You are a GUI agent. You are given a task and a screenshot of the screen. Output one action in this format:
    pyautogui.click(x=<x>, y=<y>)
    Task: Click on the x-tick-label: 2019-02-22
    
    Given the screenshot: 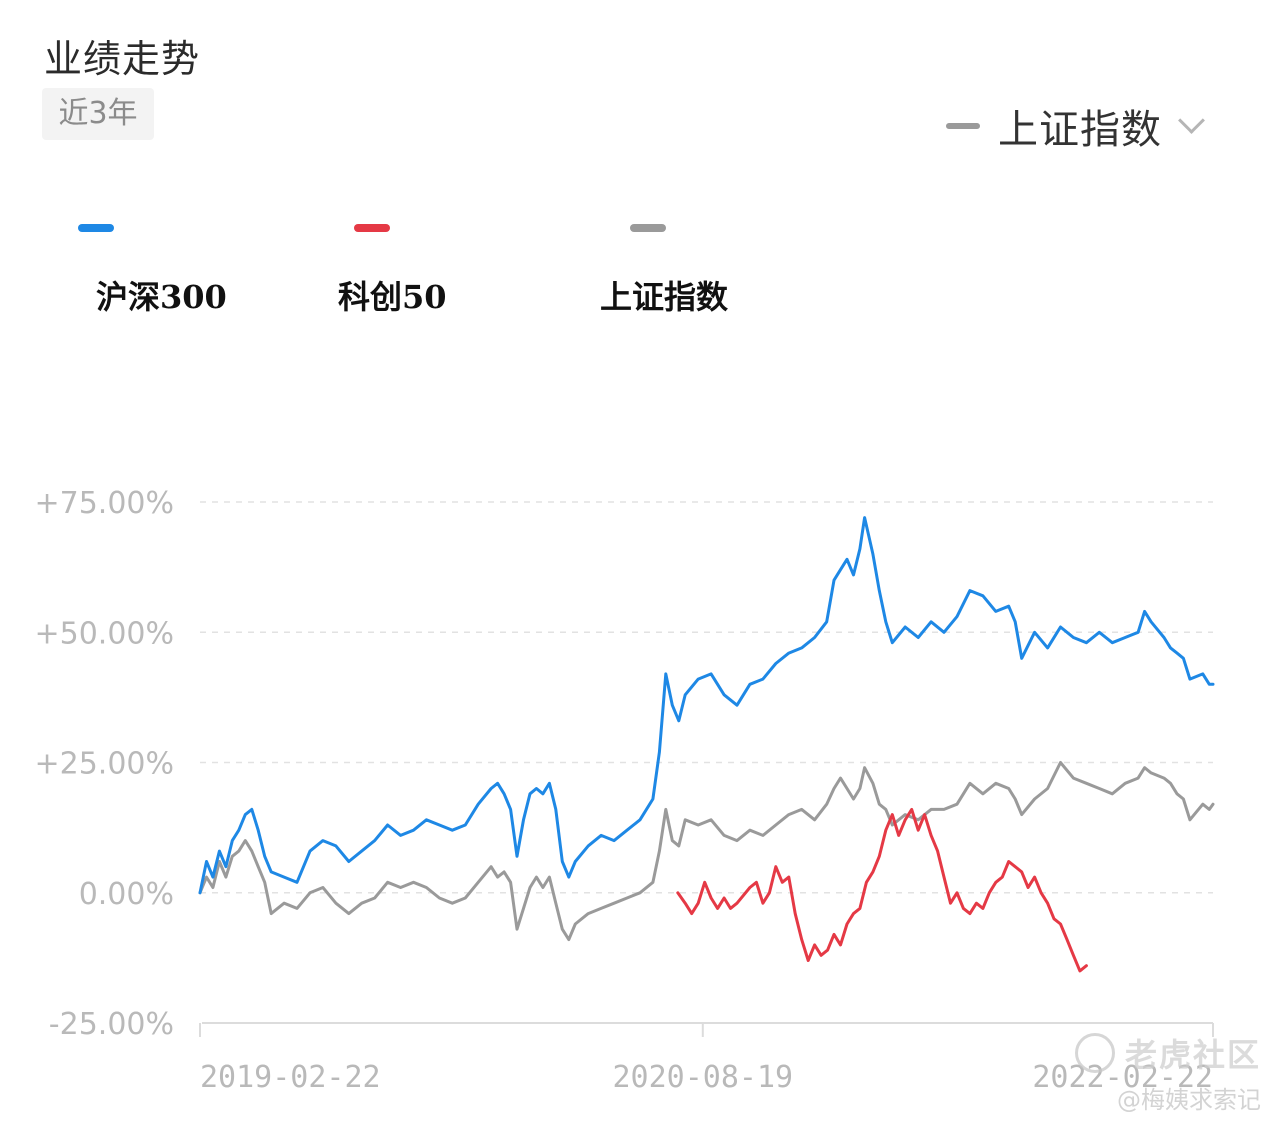 What is the action you would take?
    pyautogui.click(x=290, y=1077)
    